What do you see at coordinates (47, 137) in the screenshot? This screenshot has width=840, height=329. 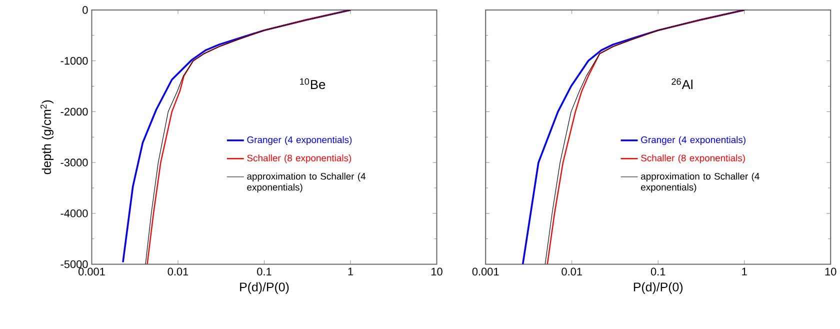 I see `y-axis-title: depth (g/cm$^{2}$)` at bounding box center [47, 137].